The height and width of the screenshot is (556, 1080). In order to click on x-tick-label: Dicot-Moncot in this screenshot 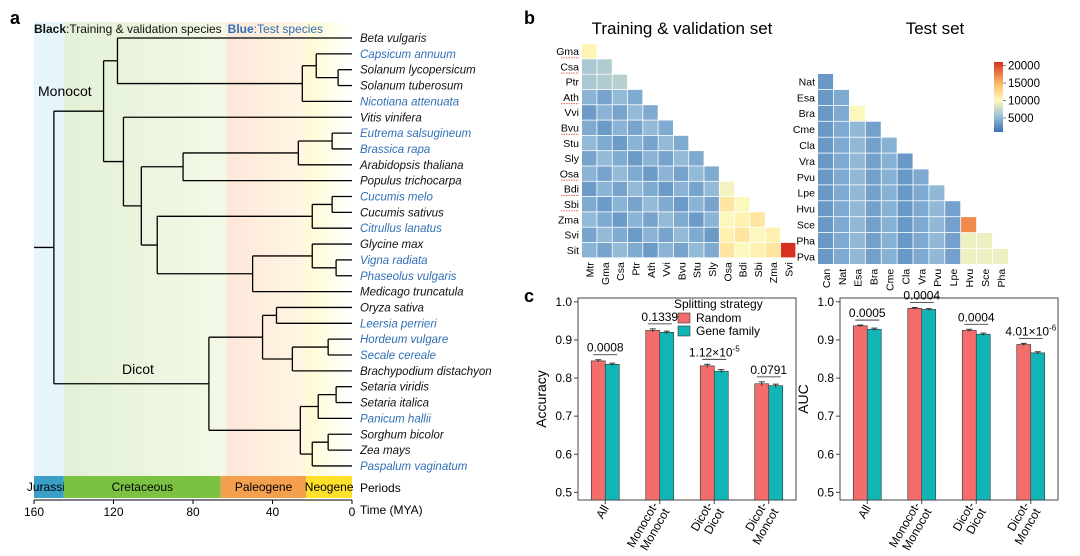, I will do `click(1021, 523)`.